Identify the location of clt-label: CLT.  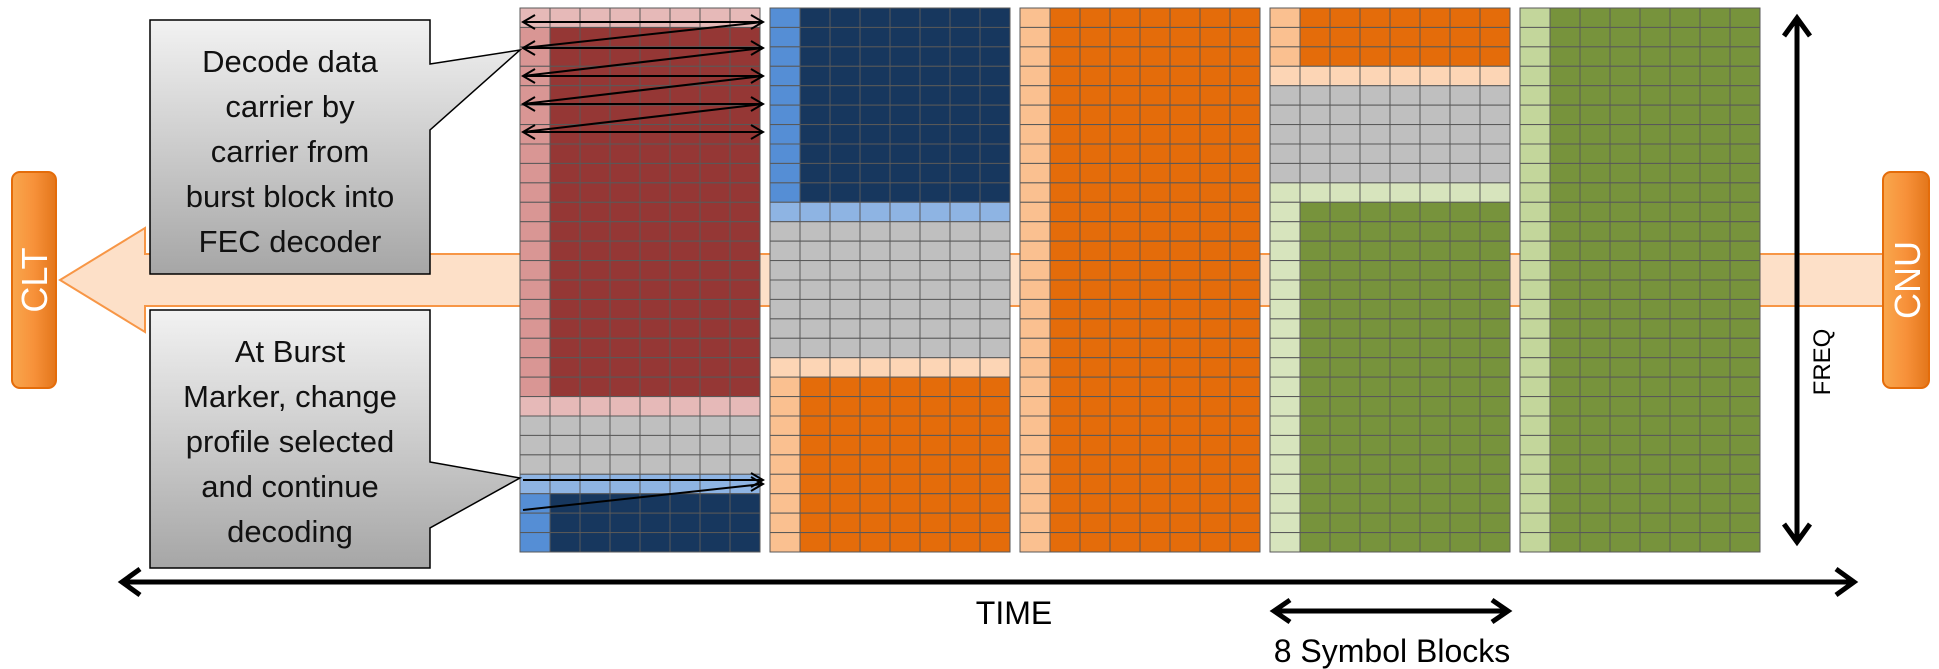
(34, 279).